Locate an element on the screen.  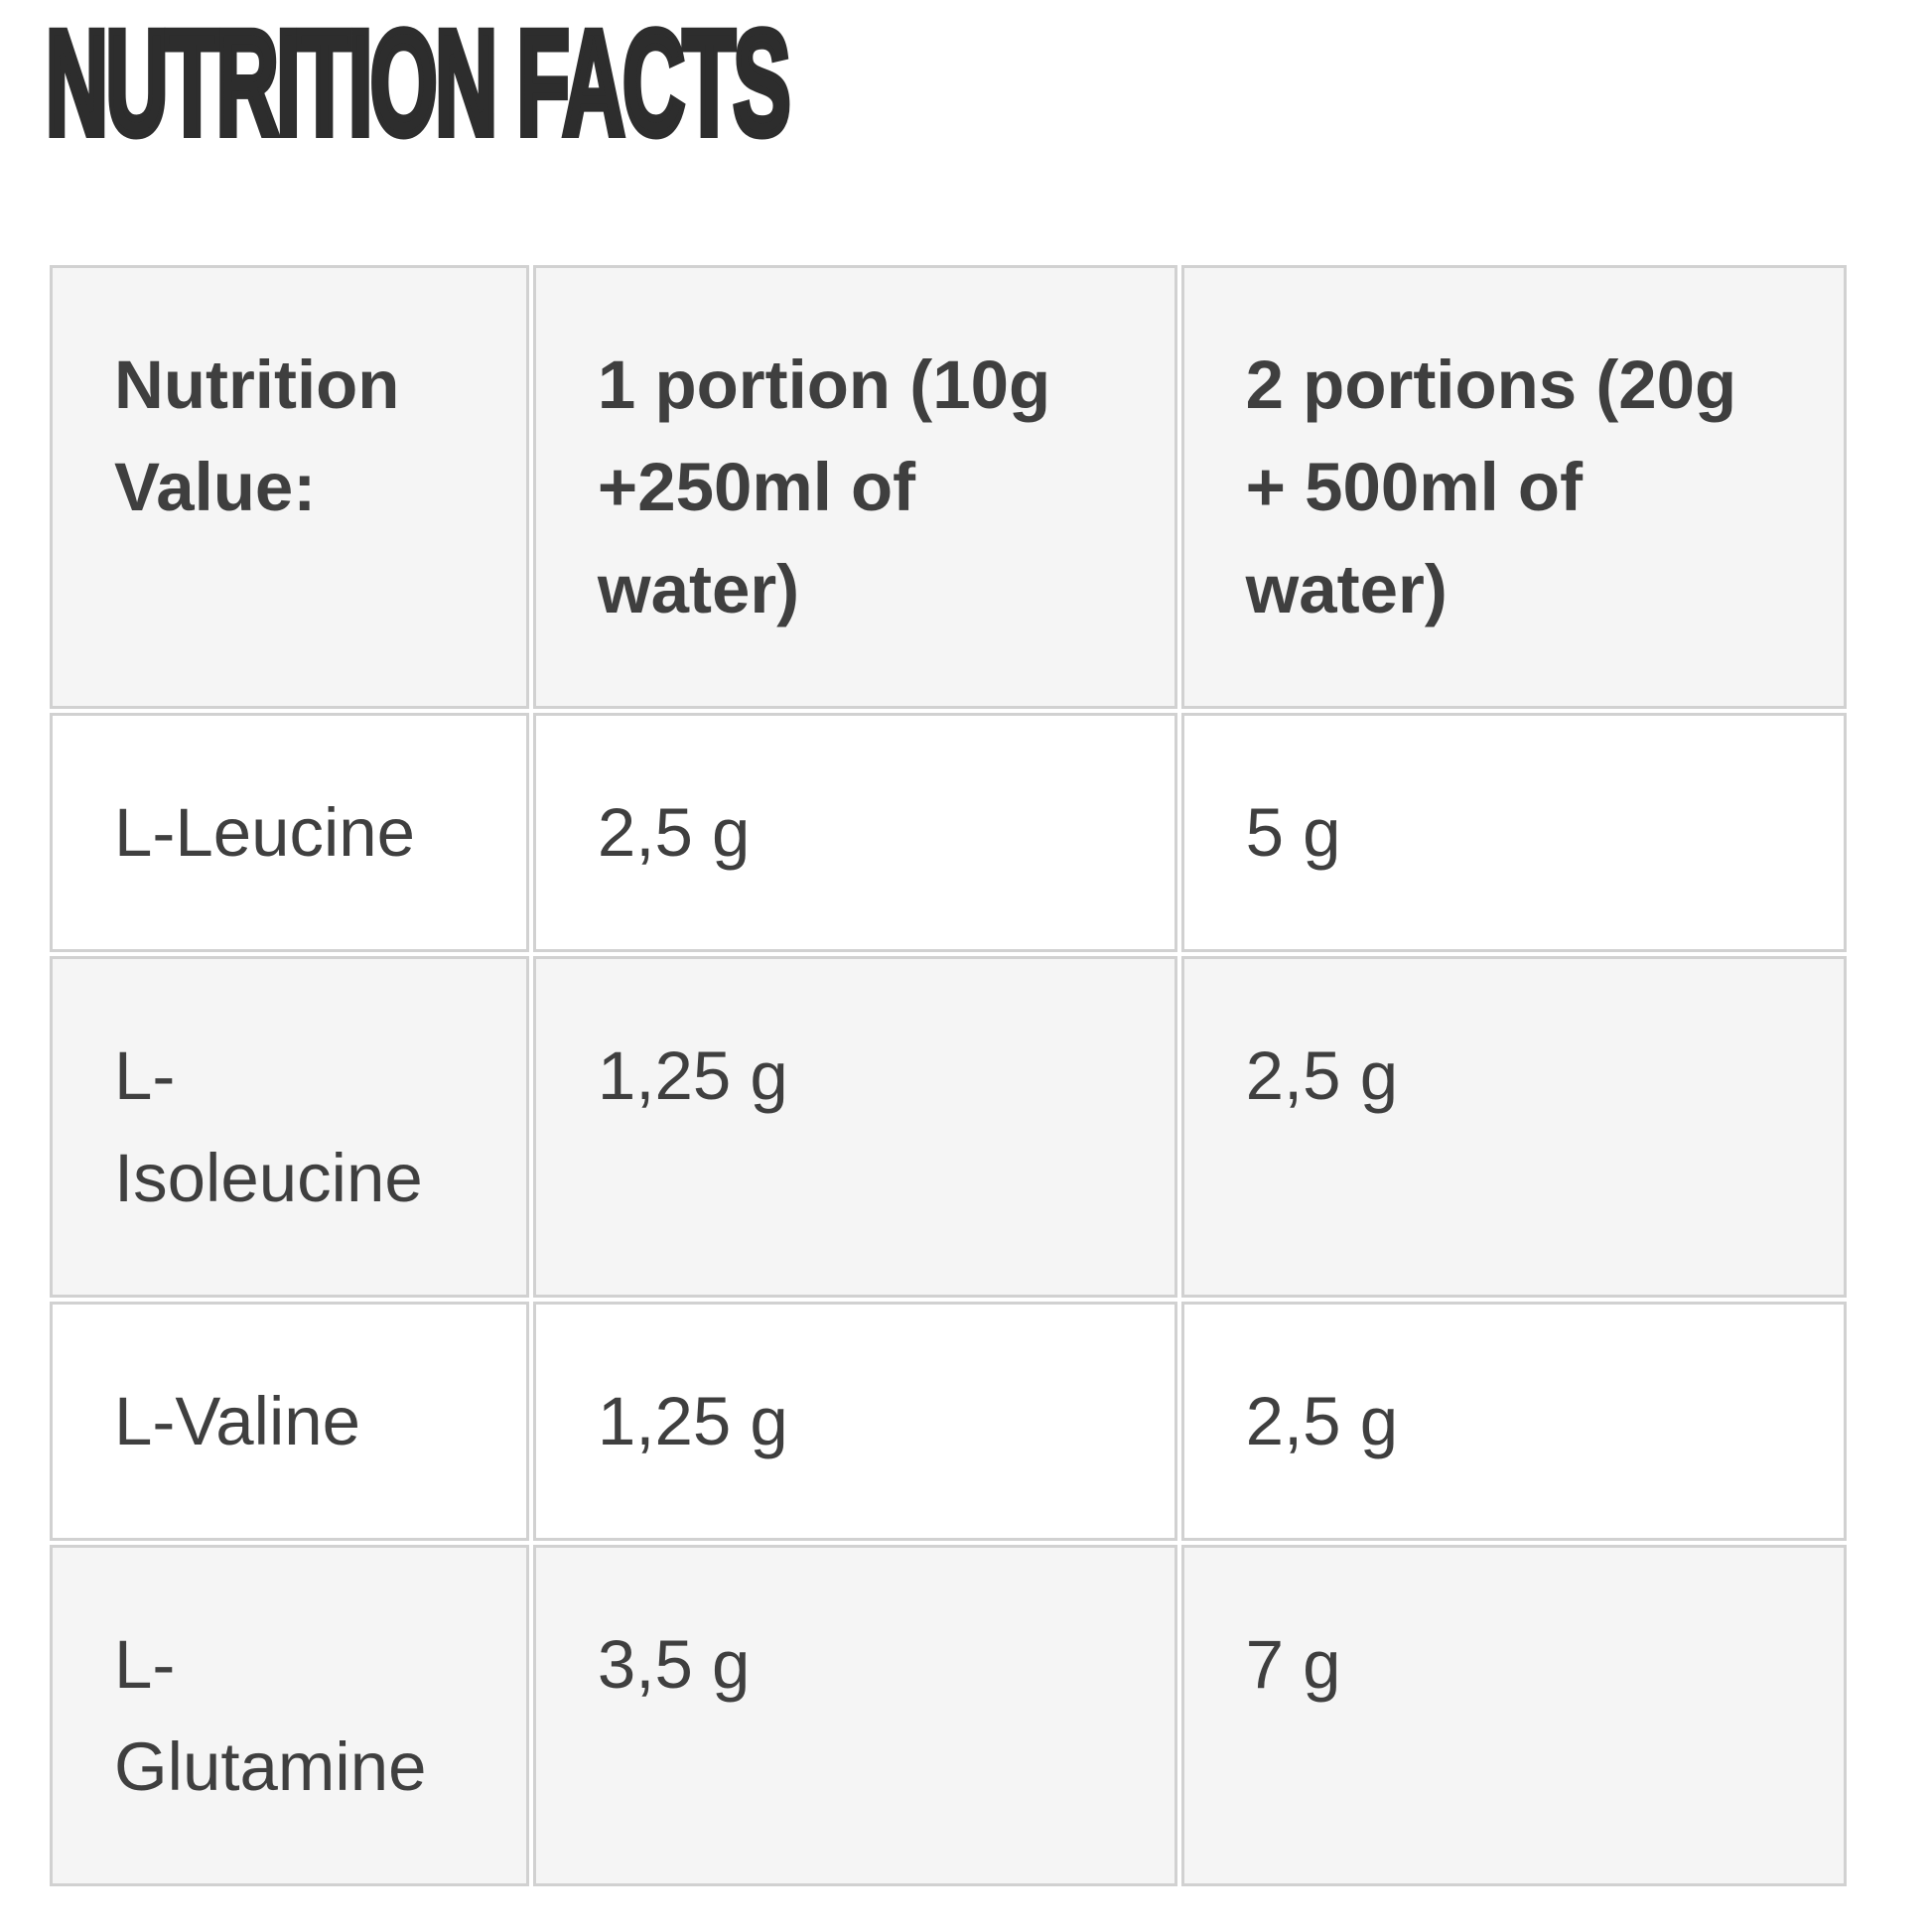
row-label-cell: L-Valine is located at coordinates (290, 1422).